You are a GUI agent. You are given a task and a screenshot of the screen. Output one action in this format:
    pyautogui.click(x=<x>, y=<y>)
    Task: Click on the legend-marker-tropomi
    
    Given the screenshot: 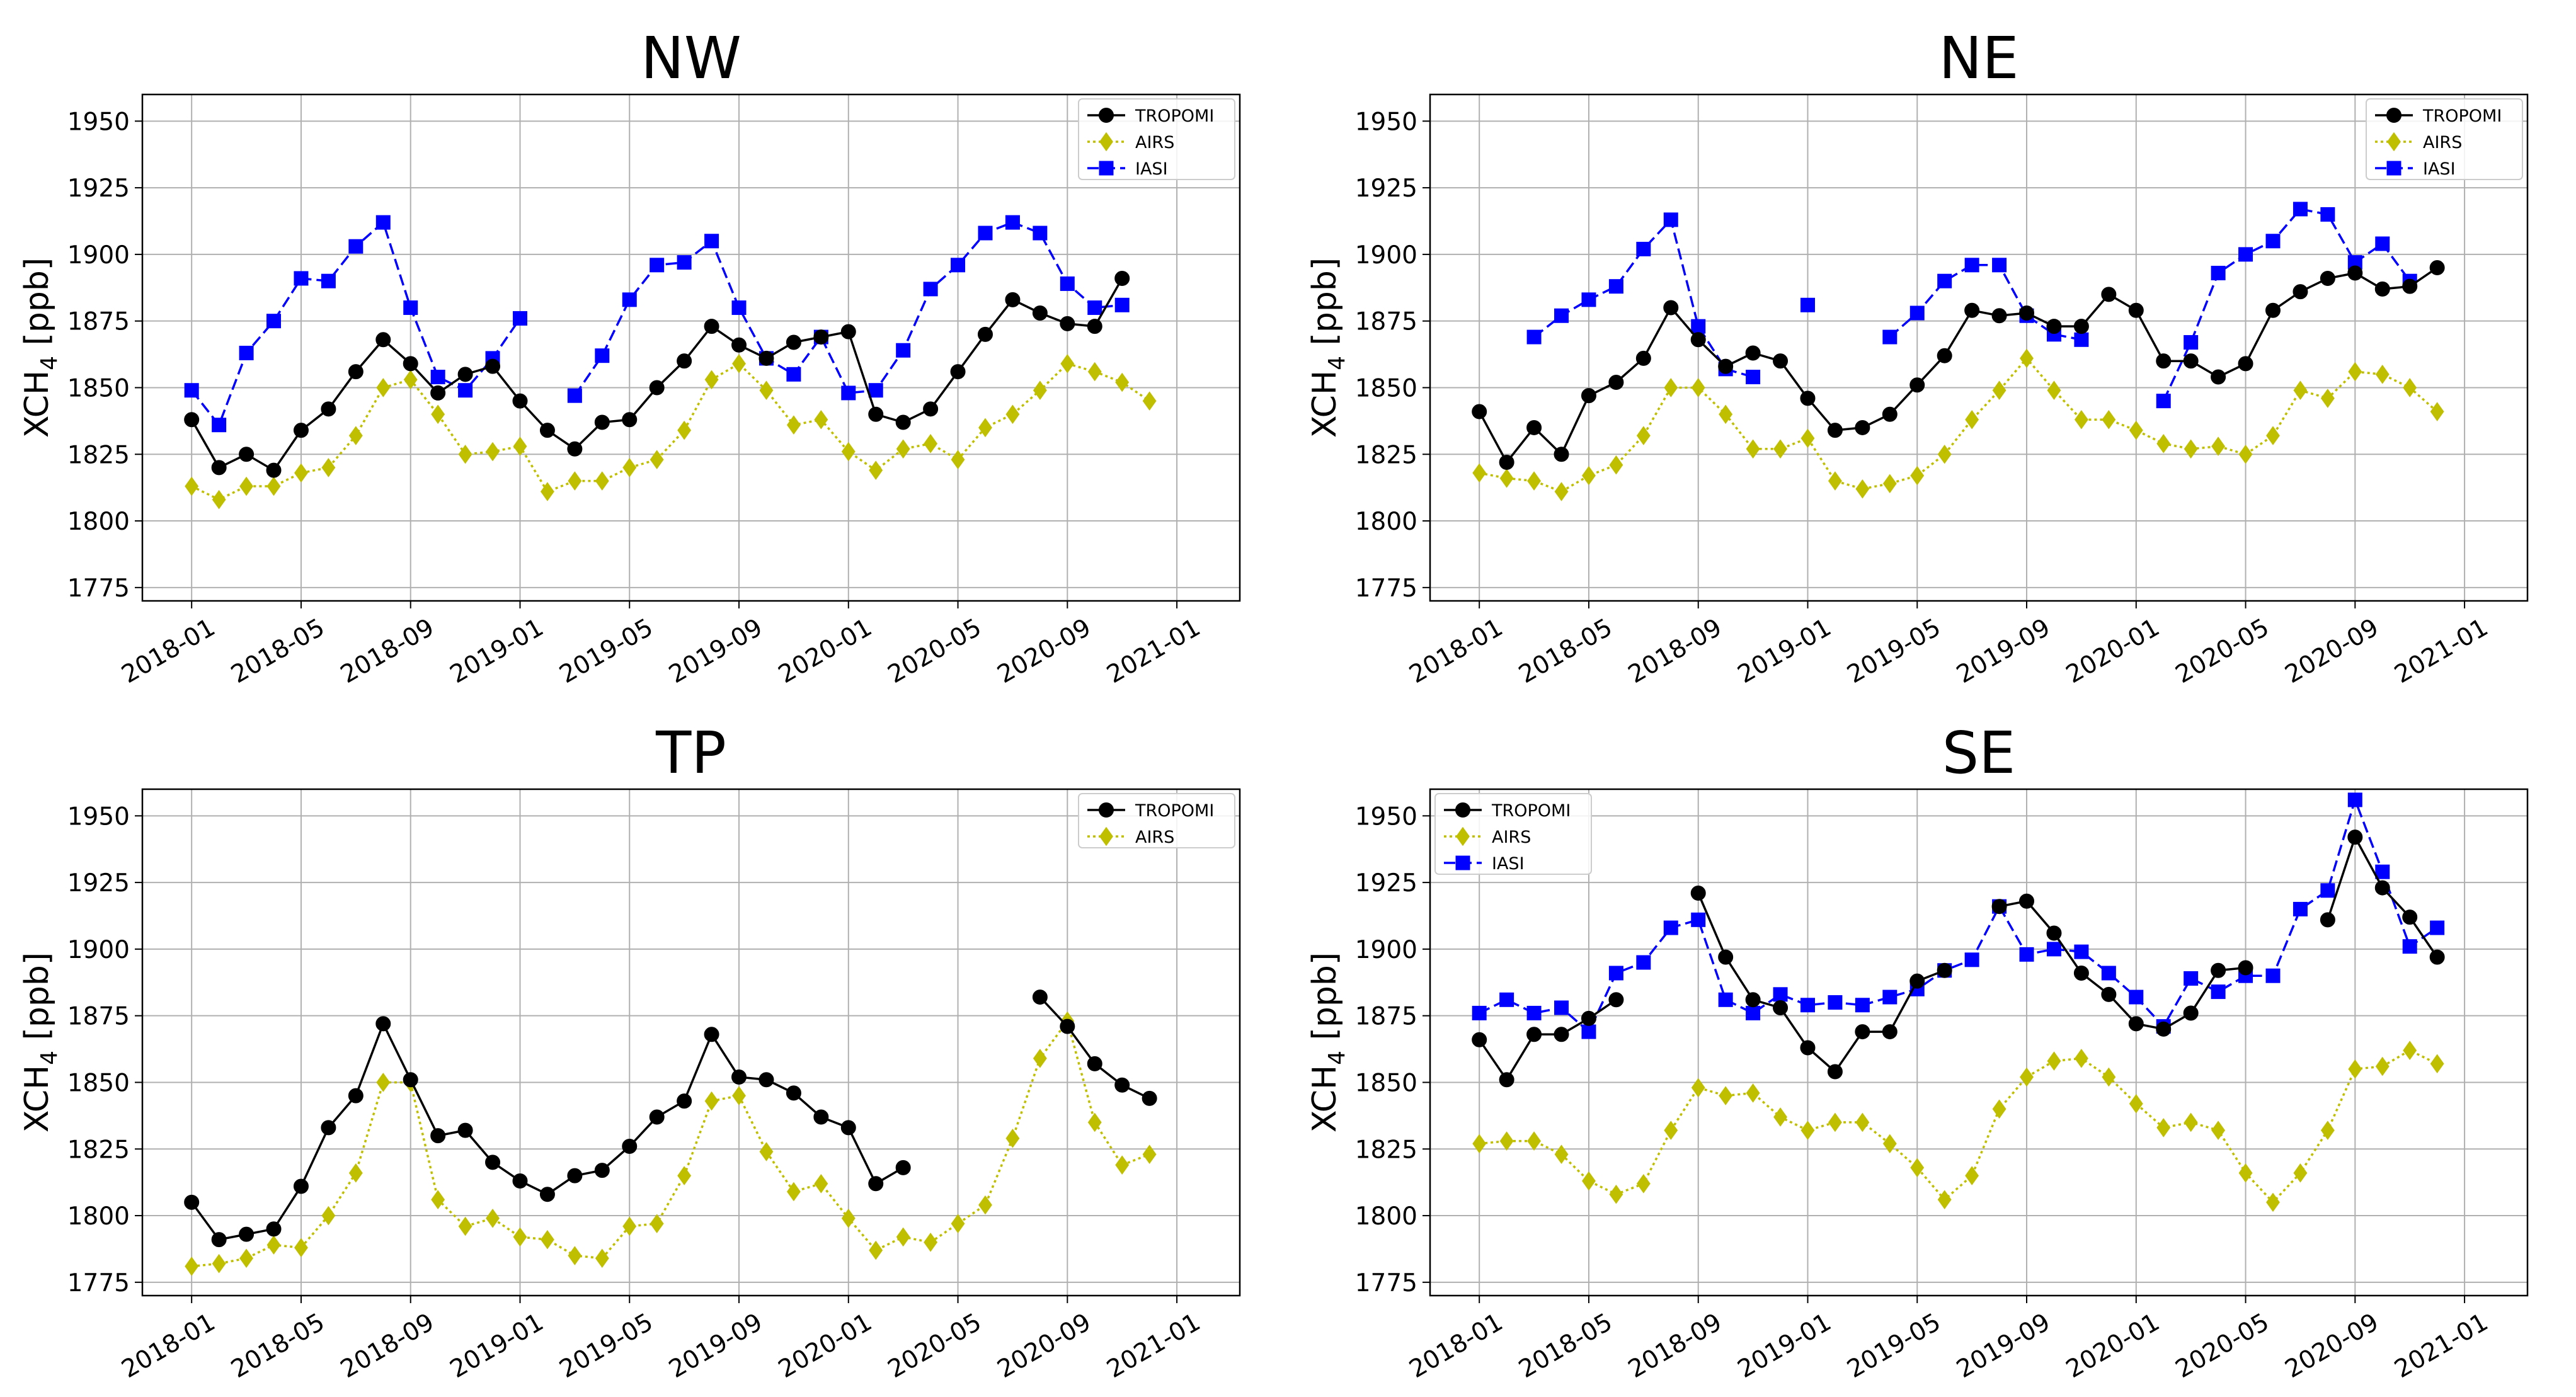 What is the action you would take?
    pyautogui.click(x=1106, y=115)
    